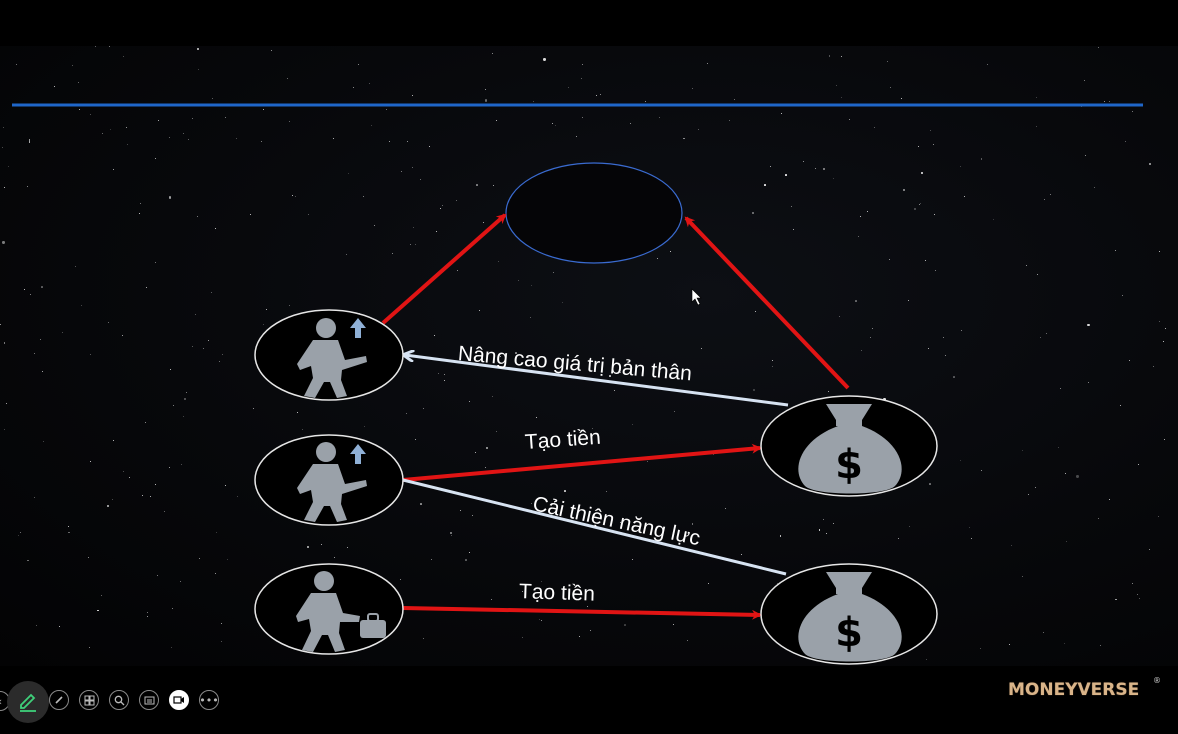 The height and width of the screenshot is (734, 1178). I want to click on more-options-button: •••, so click(209, 700).